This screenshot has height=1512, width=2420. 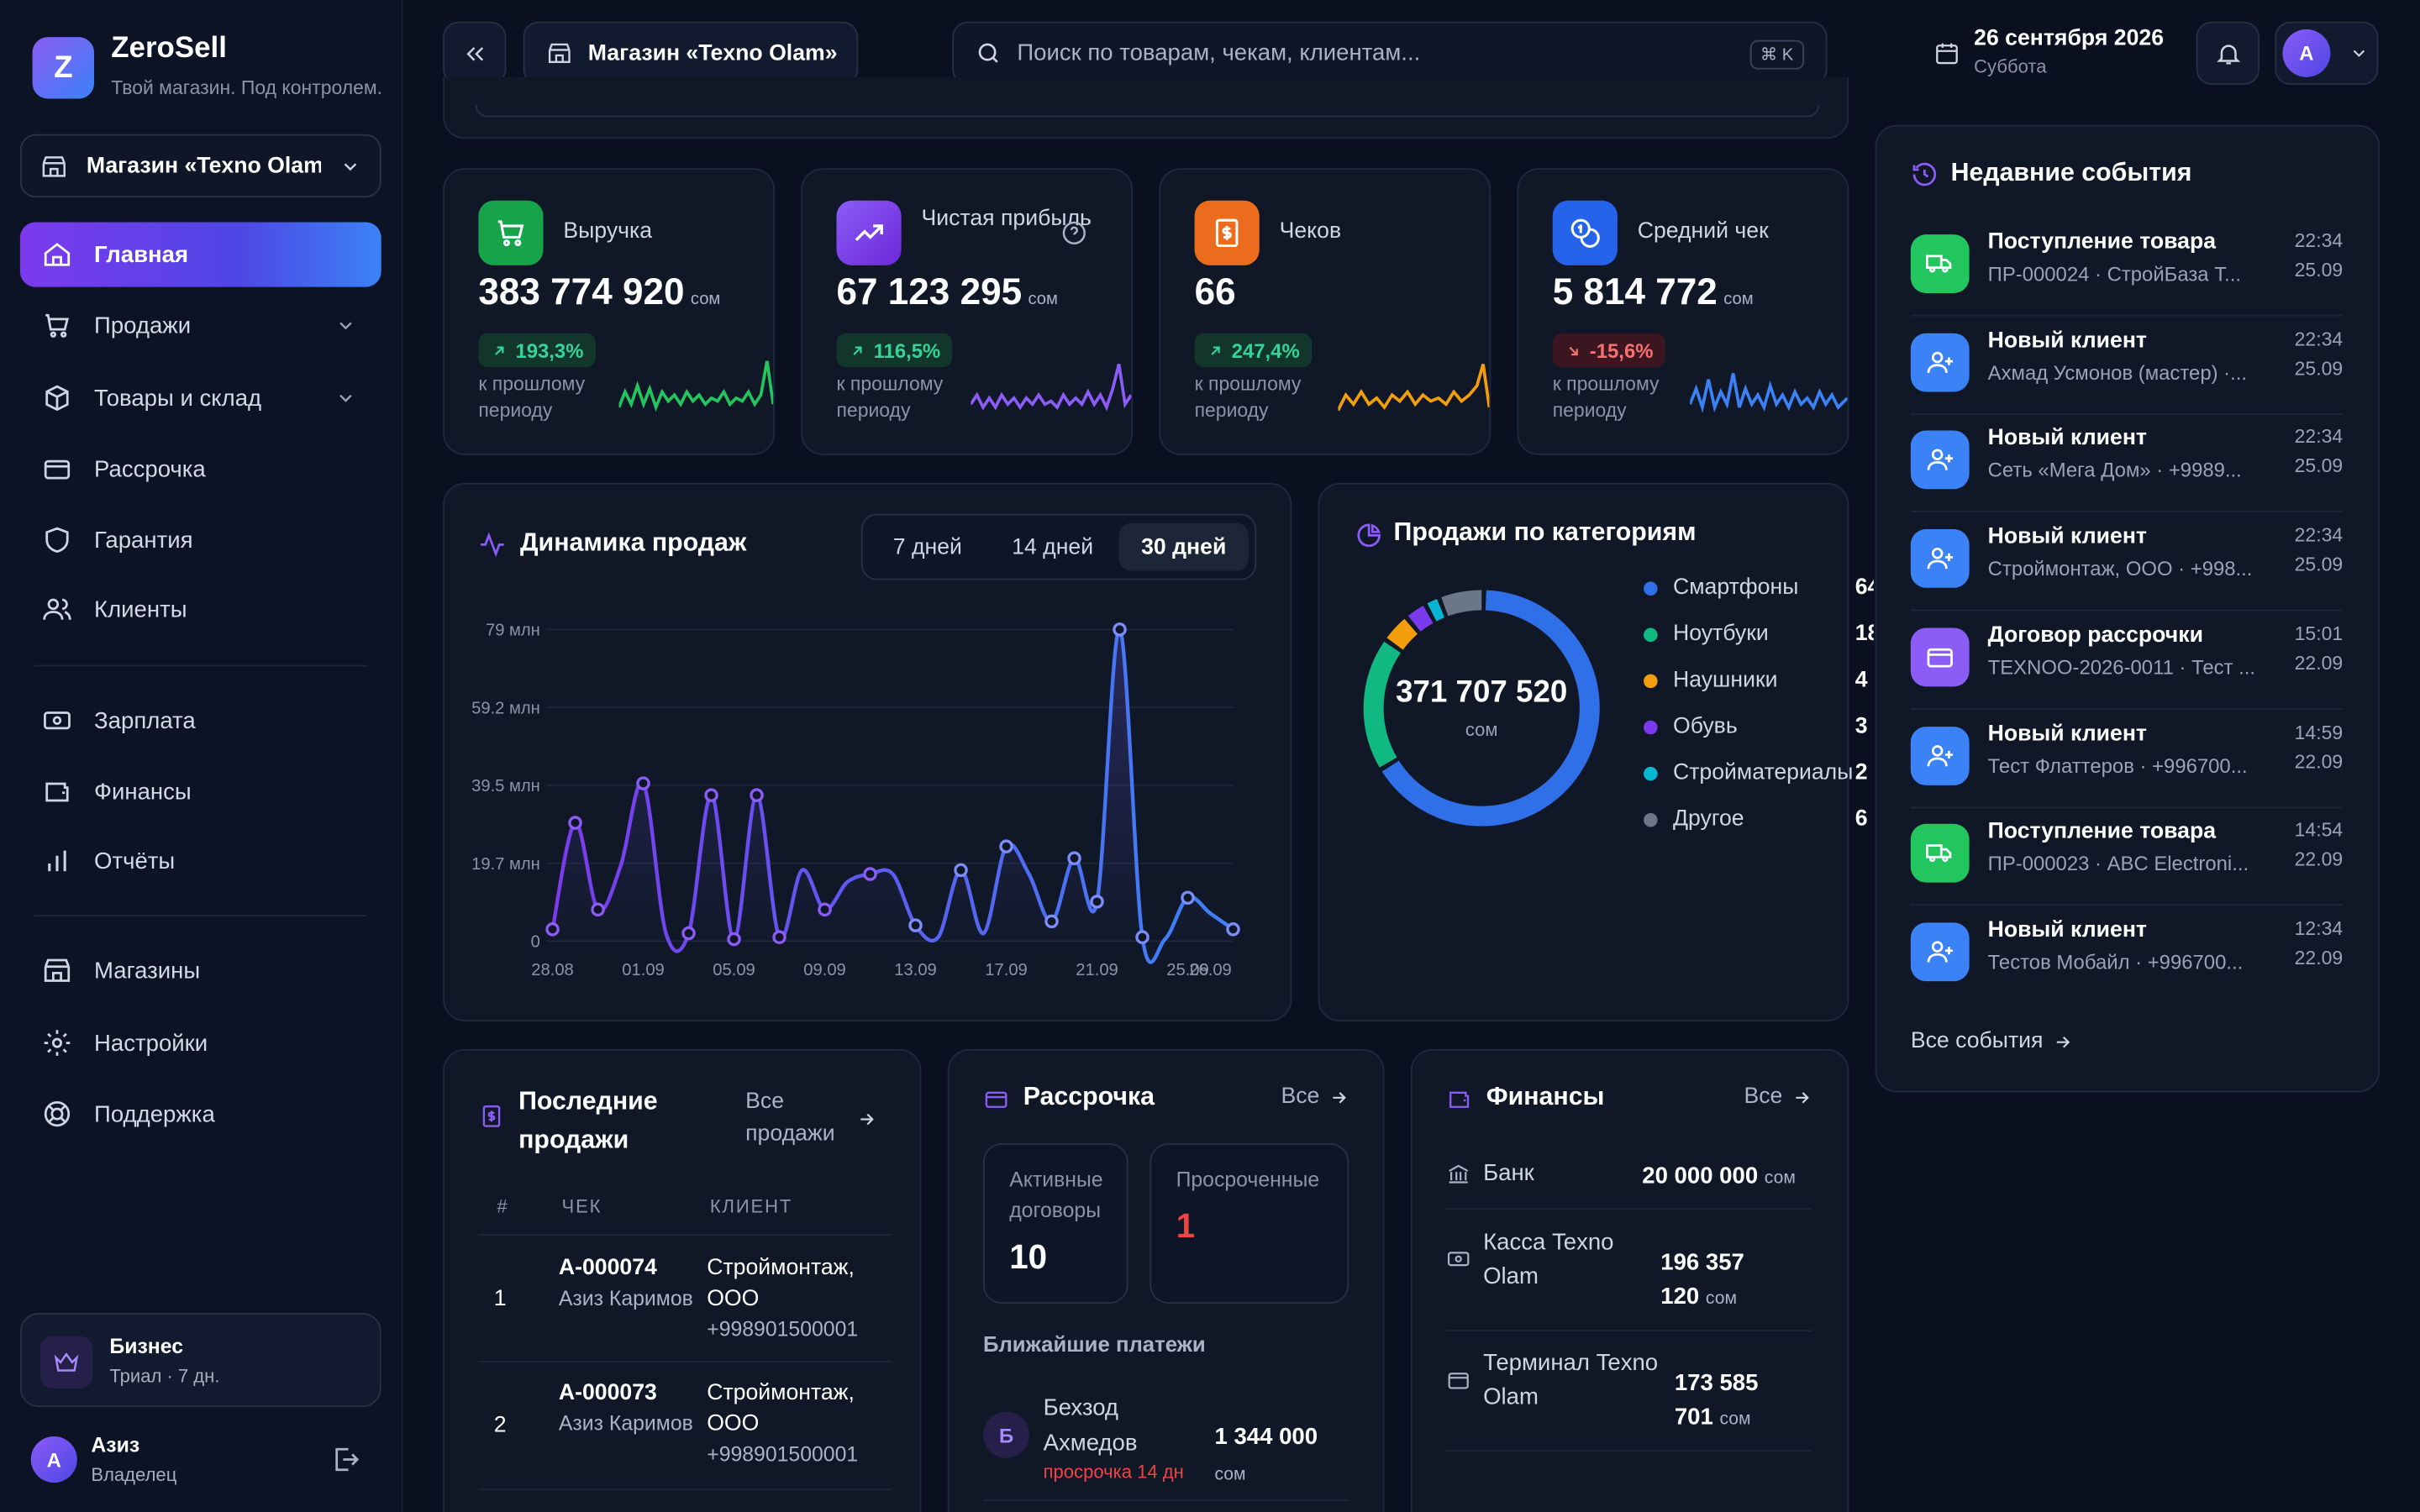 What do you see at coordinates (1183, 546) in the screenshot?
I see `range-30-days: 30 дней` at bounding box center [1183, 546].